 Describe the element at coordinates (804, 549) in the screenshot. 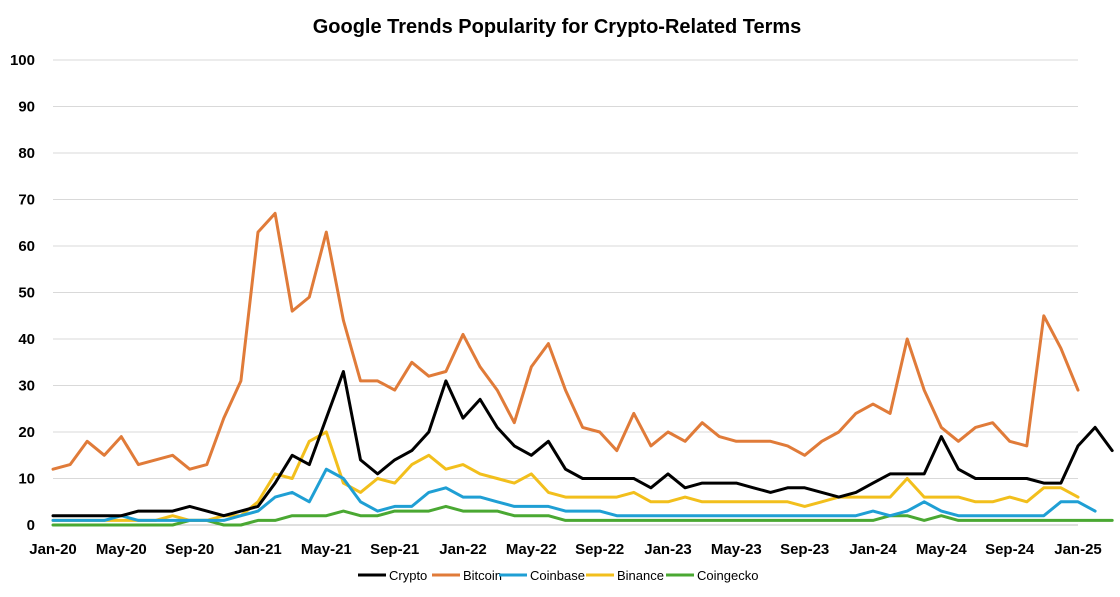

I see `x-tick-label: Sep-23` at that location.